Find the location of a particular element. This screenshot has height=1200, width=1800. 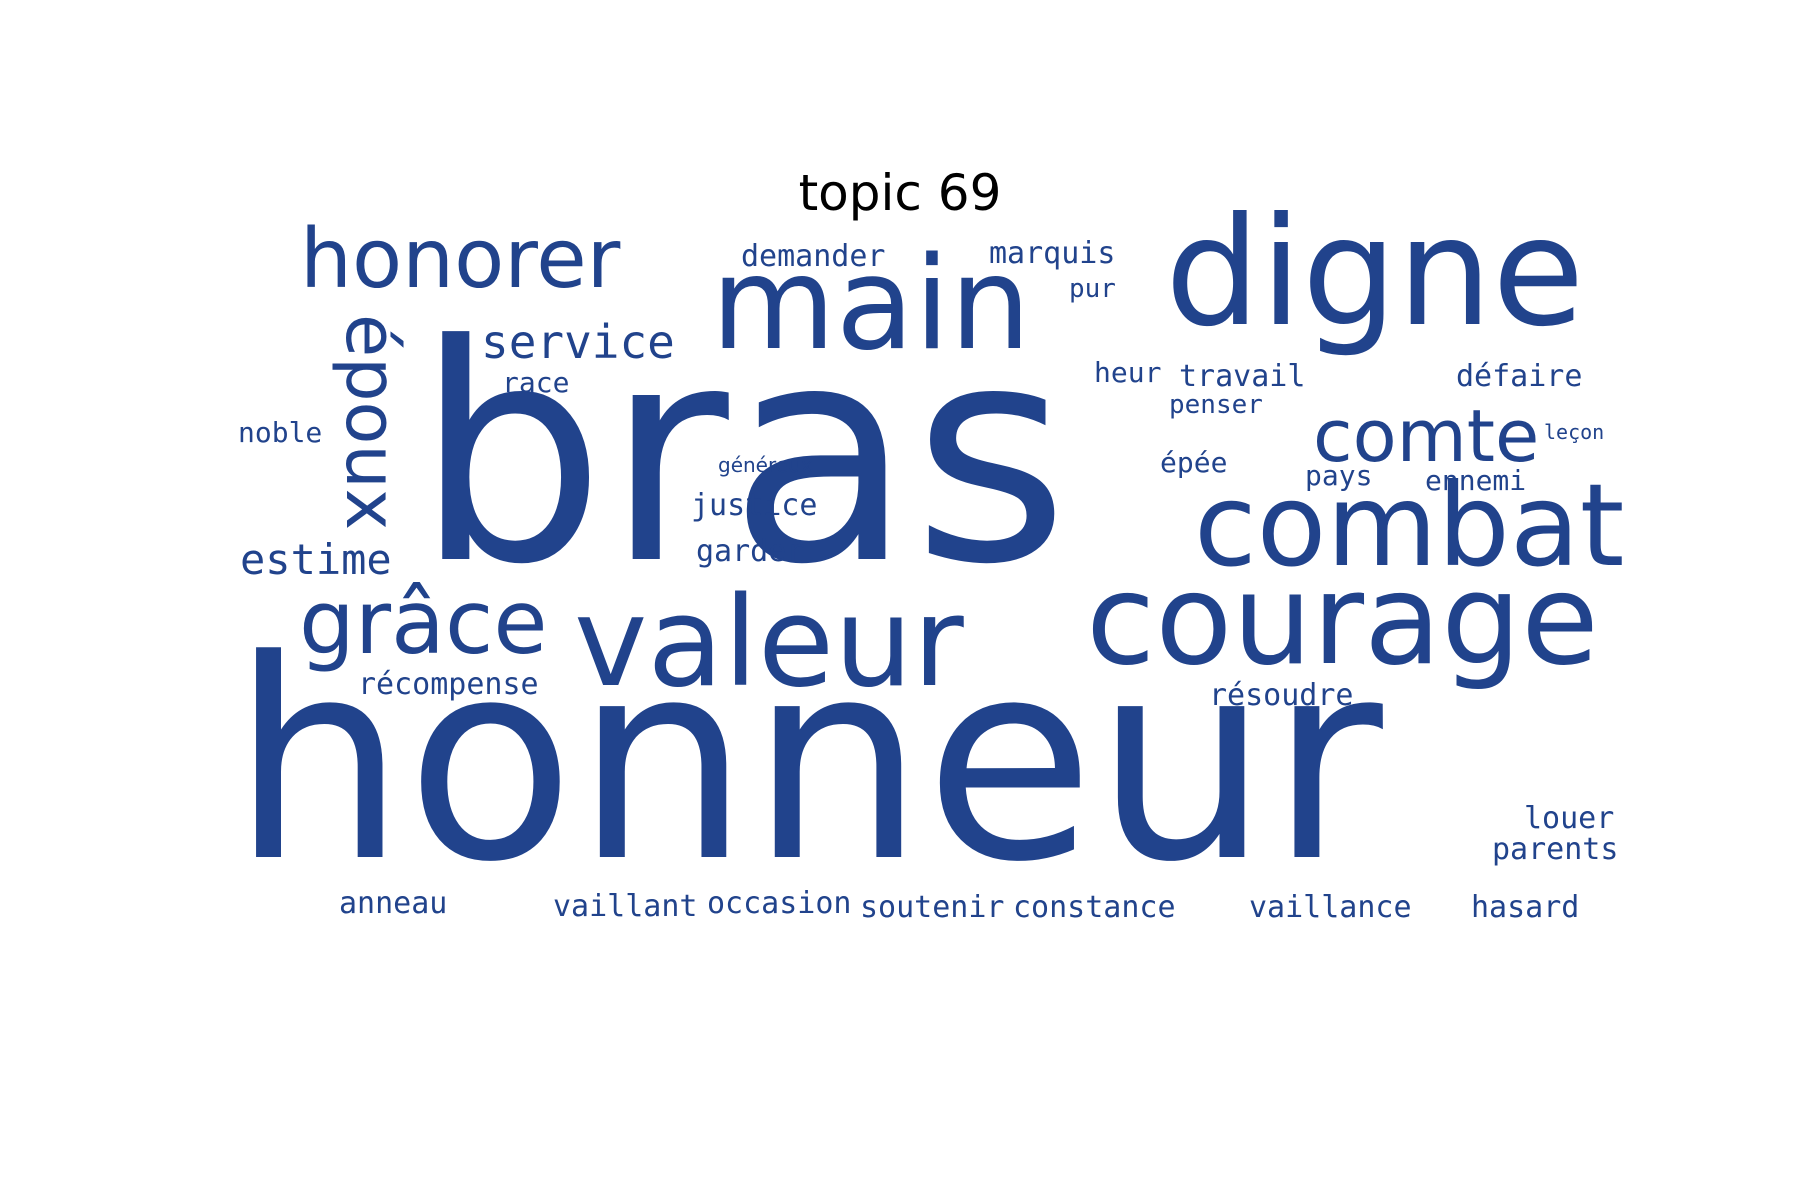

word-estime: estime is located at coordinates (316, 559).